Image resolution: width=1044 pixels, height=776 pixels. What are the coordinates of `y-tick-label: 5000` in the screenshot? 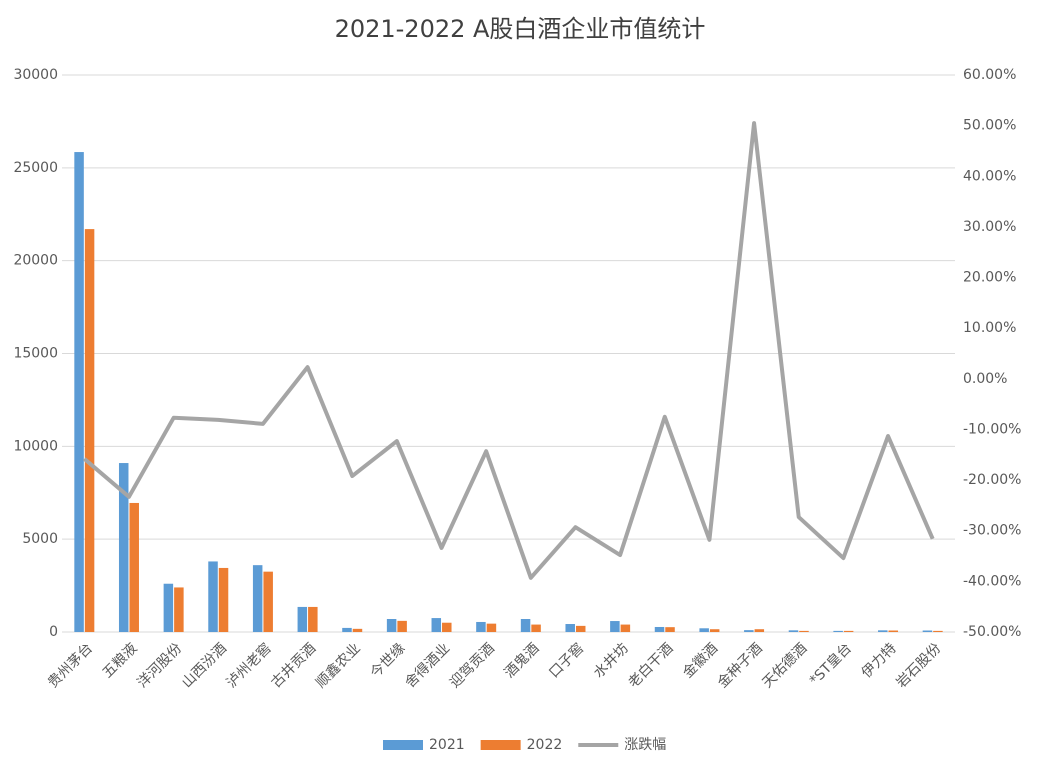 It's located at (40, 539).